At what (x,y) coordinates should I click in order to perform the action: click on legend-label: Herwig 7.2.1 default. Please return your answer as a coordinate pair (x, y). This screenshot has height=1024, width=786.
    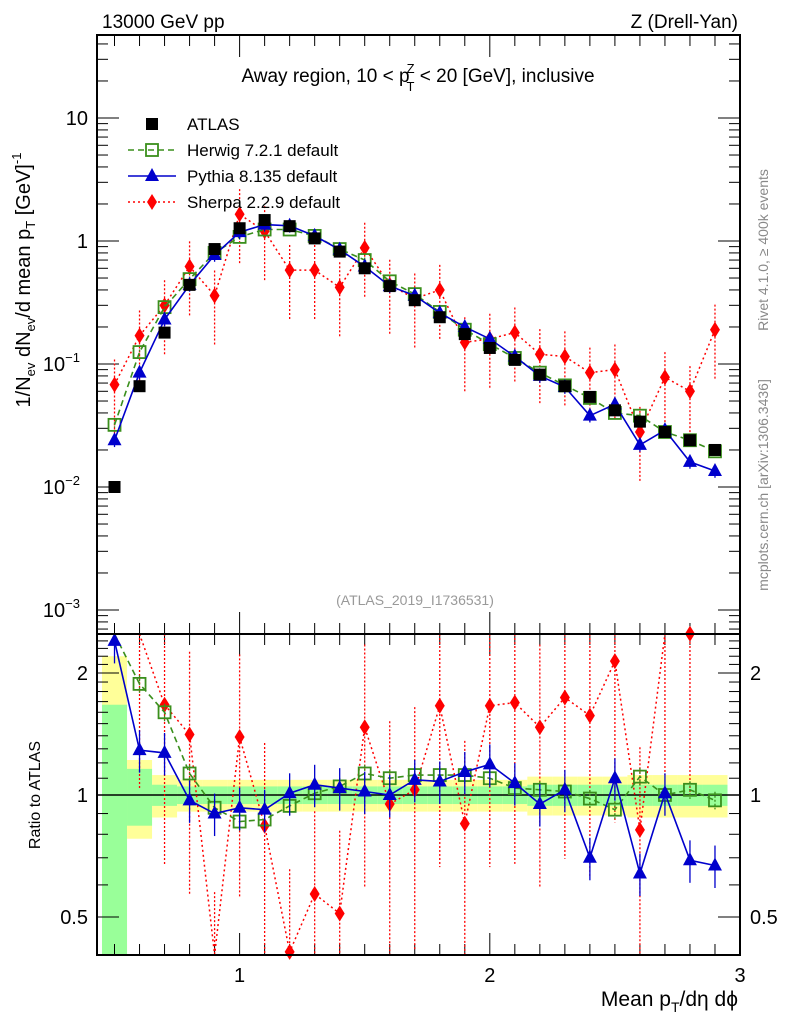
    Looking at the image, I should click on (262, 150).